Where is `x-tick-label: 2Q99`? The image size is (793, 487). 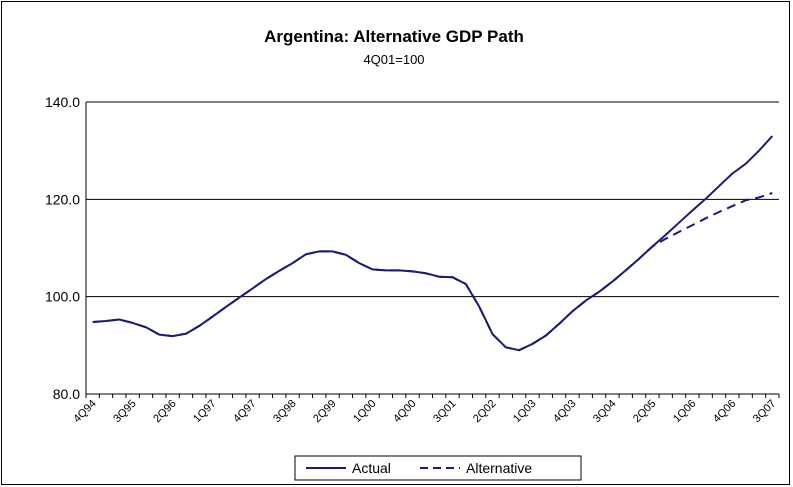
x-tick-label: 2Q99 is located at coordinates (325, 412).